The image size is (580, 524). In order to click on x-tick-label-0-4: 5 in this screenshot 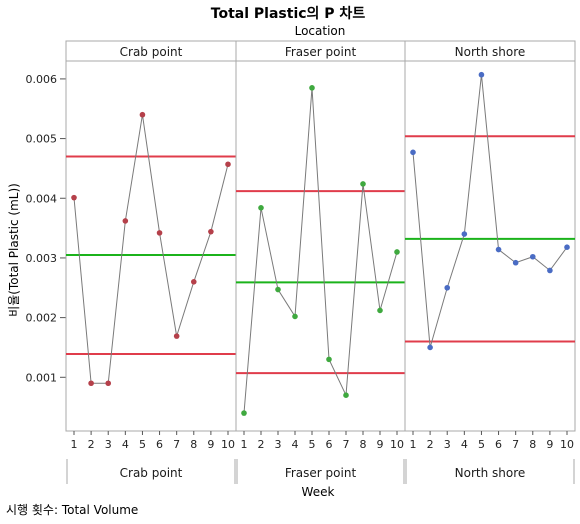, I will do `click(142, 444)`.